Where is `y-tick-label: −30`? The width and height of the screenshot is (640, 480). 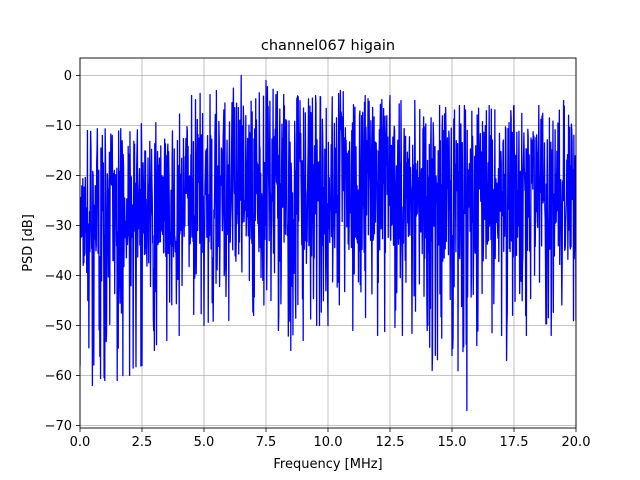
y-tick-label: −30 is located at coordinates (58, 226).